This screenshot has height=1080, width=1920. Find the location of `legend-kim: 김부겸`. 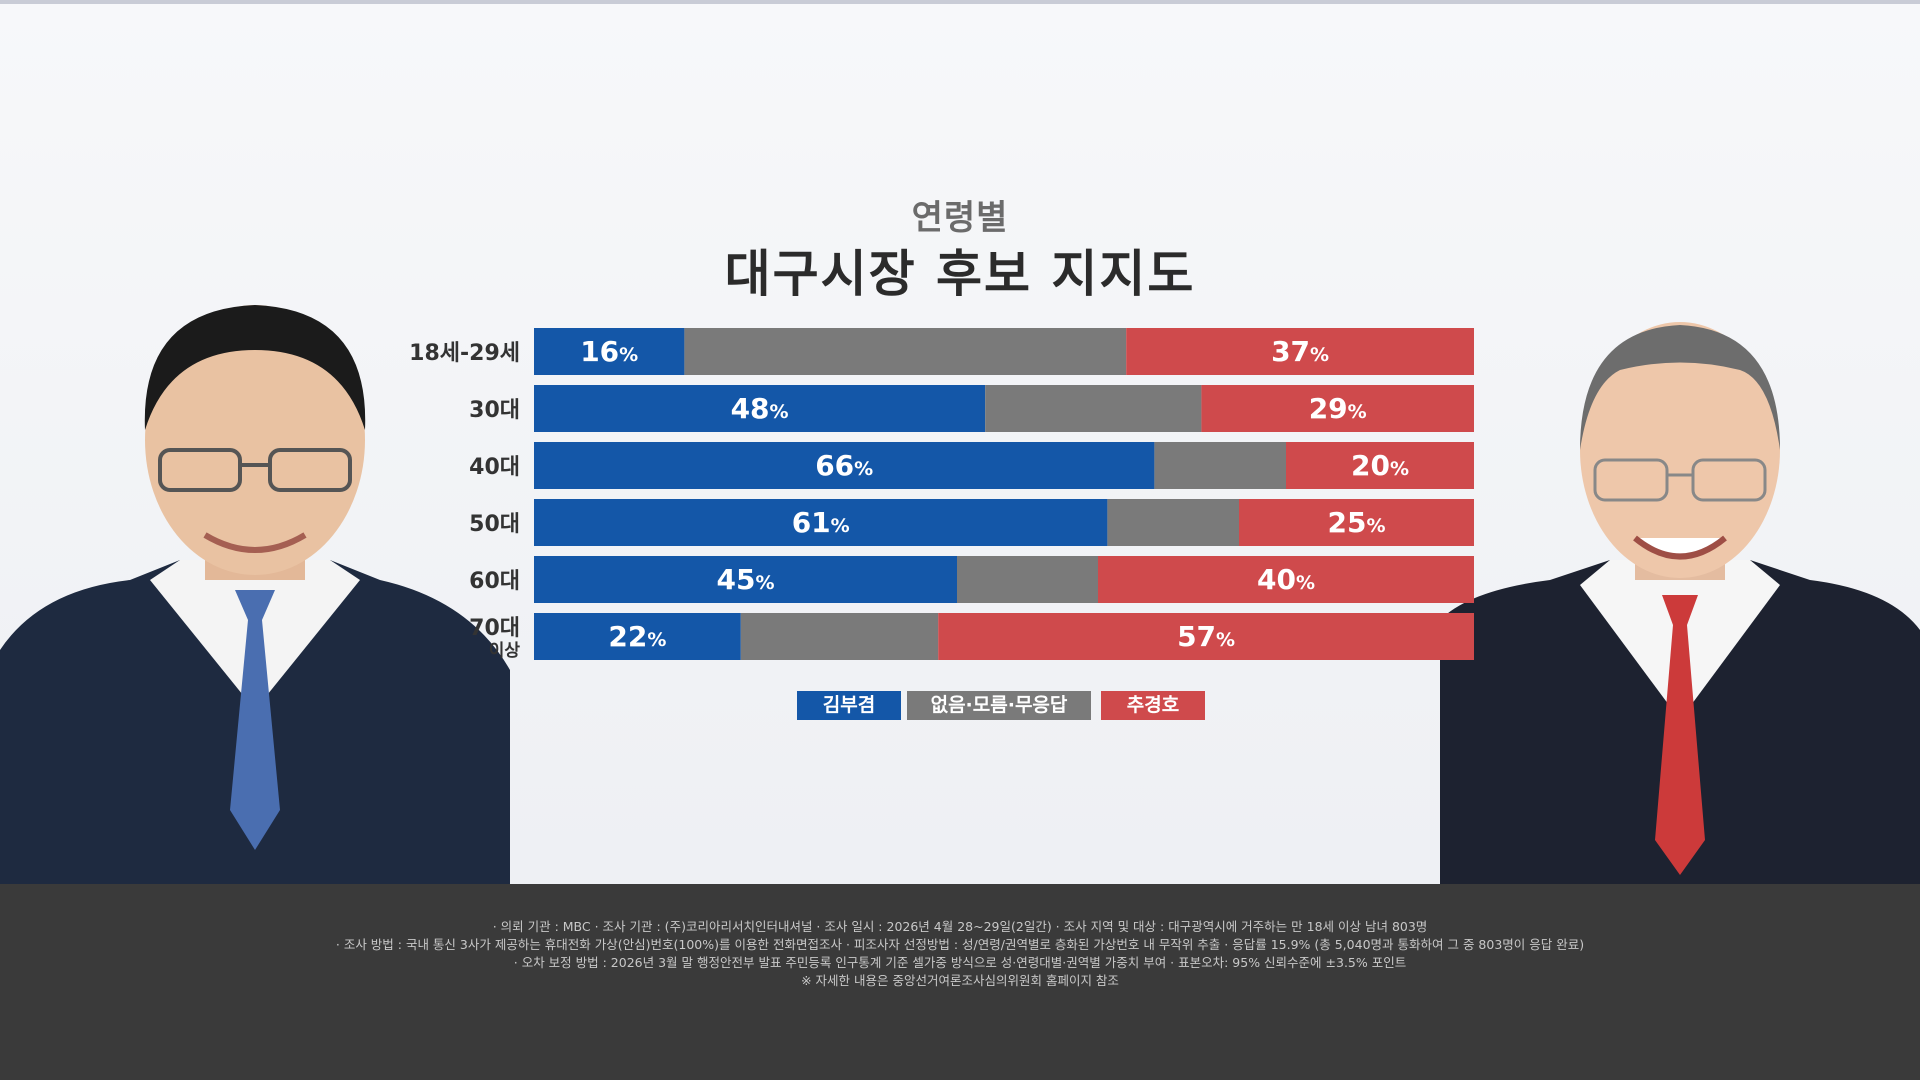

legend-kim: 김부겸 is located at coordinates (849, 705).